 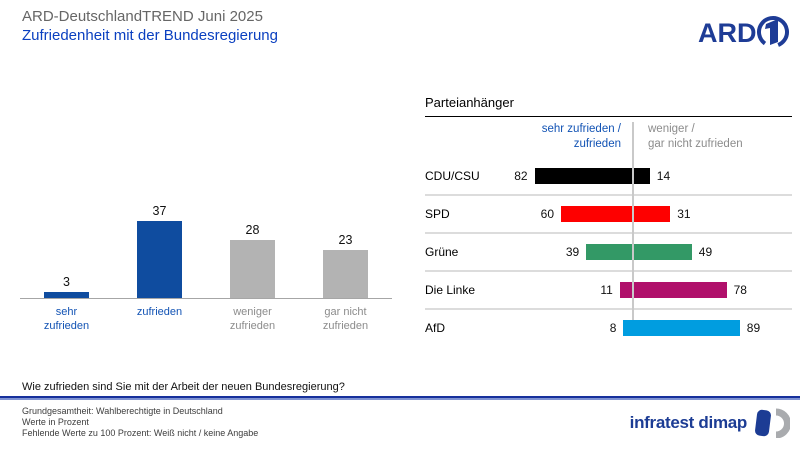 I want to click on party-label: CDU/CSU, so click(x=452, y=176).